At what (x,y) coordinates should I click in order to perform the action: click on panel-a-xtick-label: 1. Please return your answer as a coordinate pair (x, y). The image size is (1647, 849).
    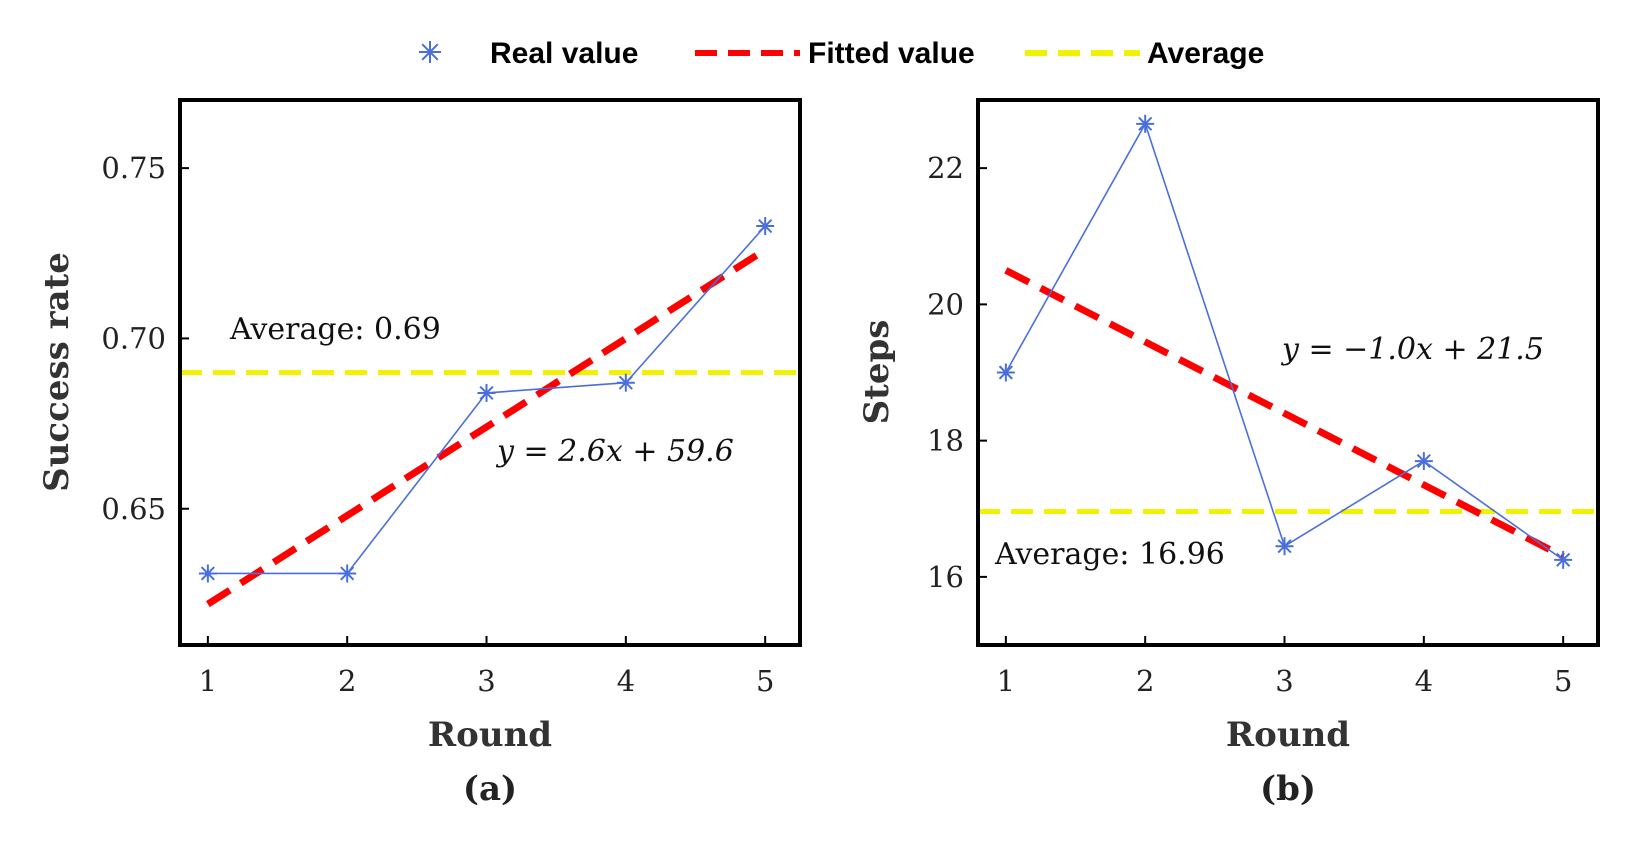
    Looking at the image, I should click on (208, 681).